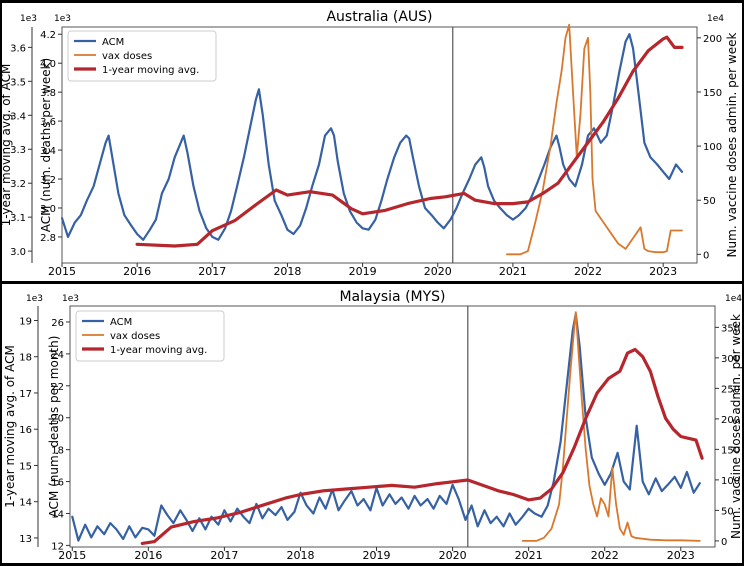 The height and width of the screenshot is (566, 744). Describe the element at coordinates (46, 145) in the screenshot. I see `y-axis-label: ACM (num. deaths per week)` at that location.